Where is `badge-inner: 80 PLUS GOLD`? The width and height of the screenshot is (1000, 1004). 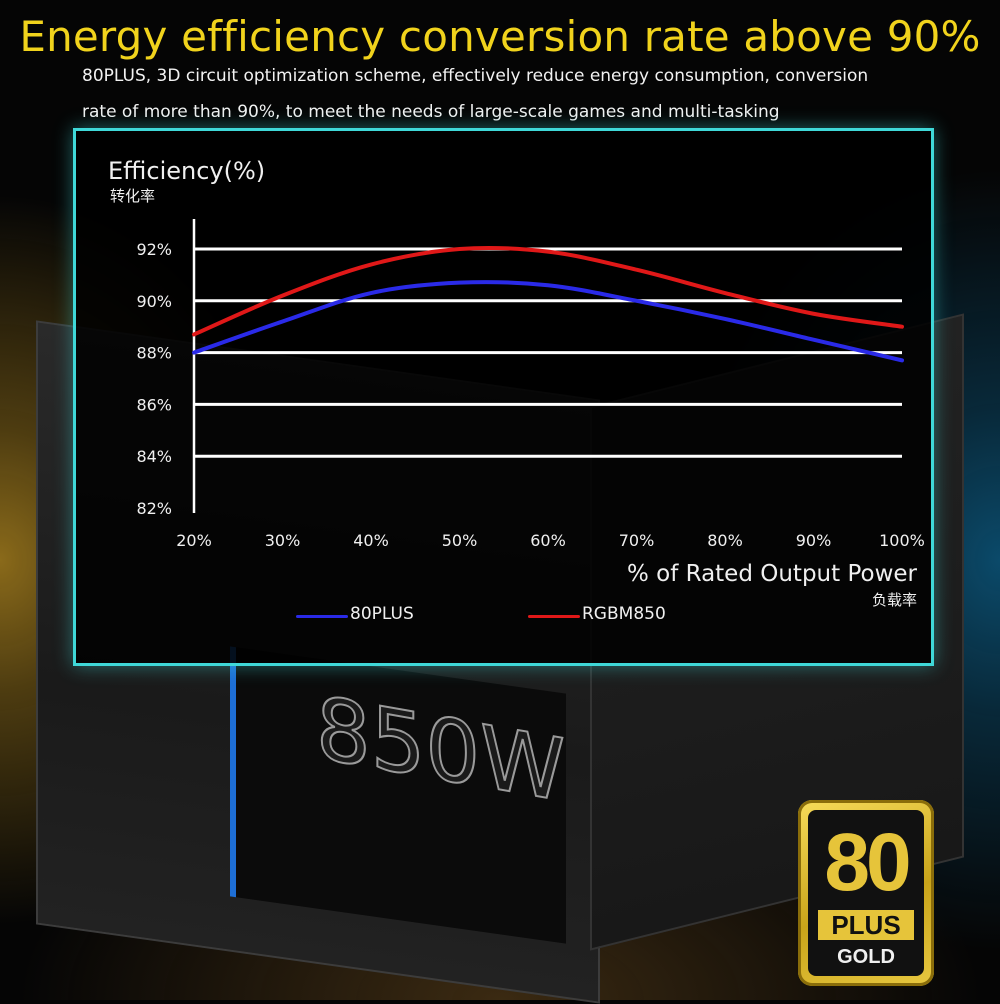
badge-inner: 80 PLUS GOLD is located at coordinates (866, 893).